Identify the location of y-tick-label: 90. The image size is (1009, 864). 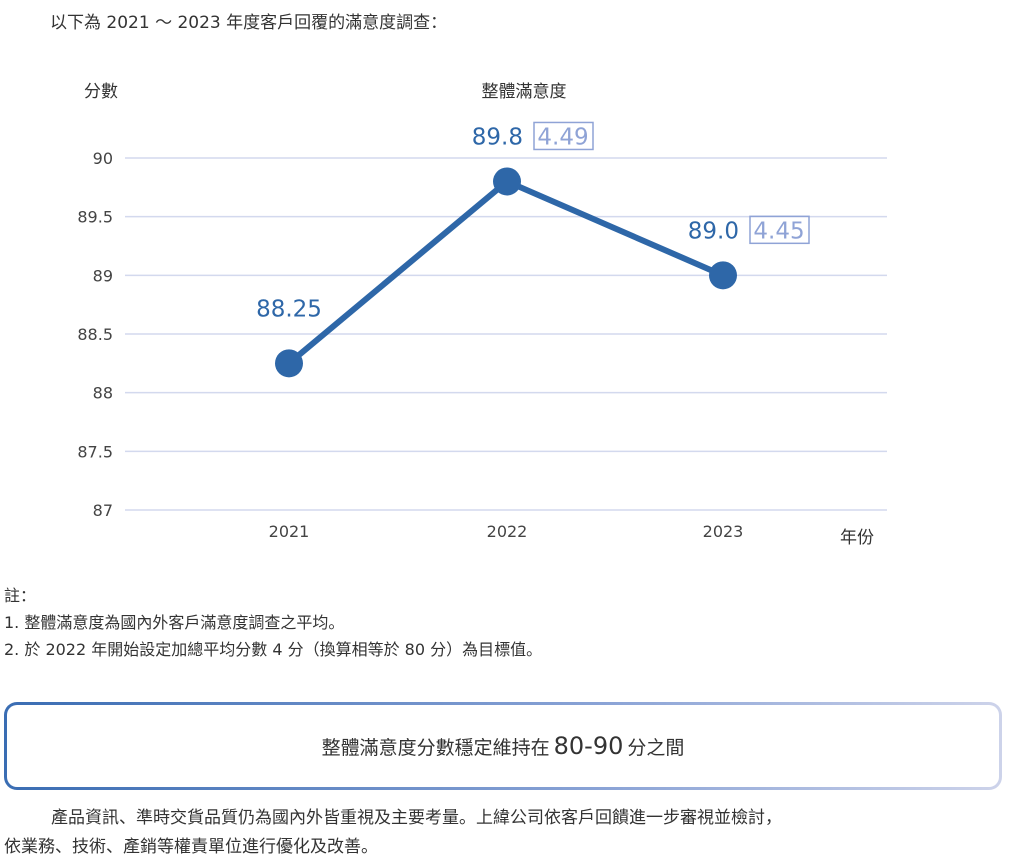
(103, 158).